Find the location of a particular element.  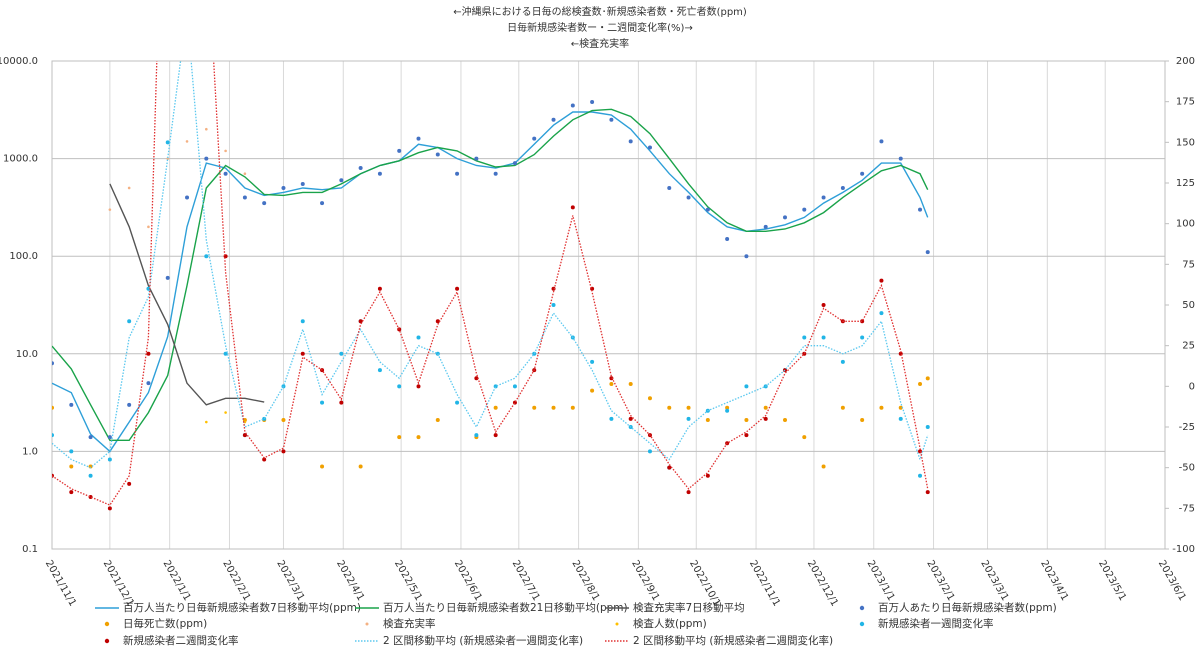

legend-label: 日毎死亡数(ppm) is located at coordinates (165, 623).